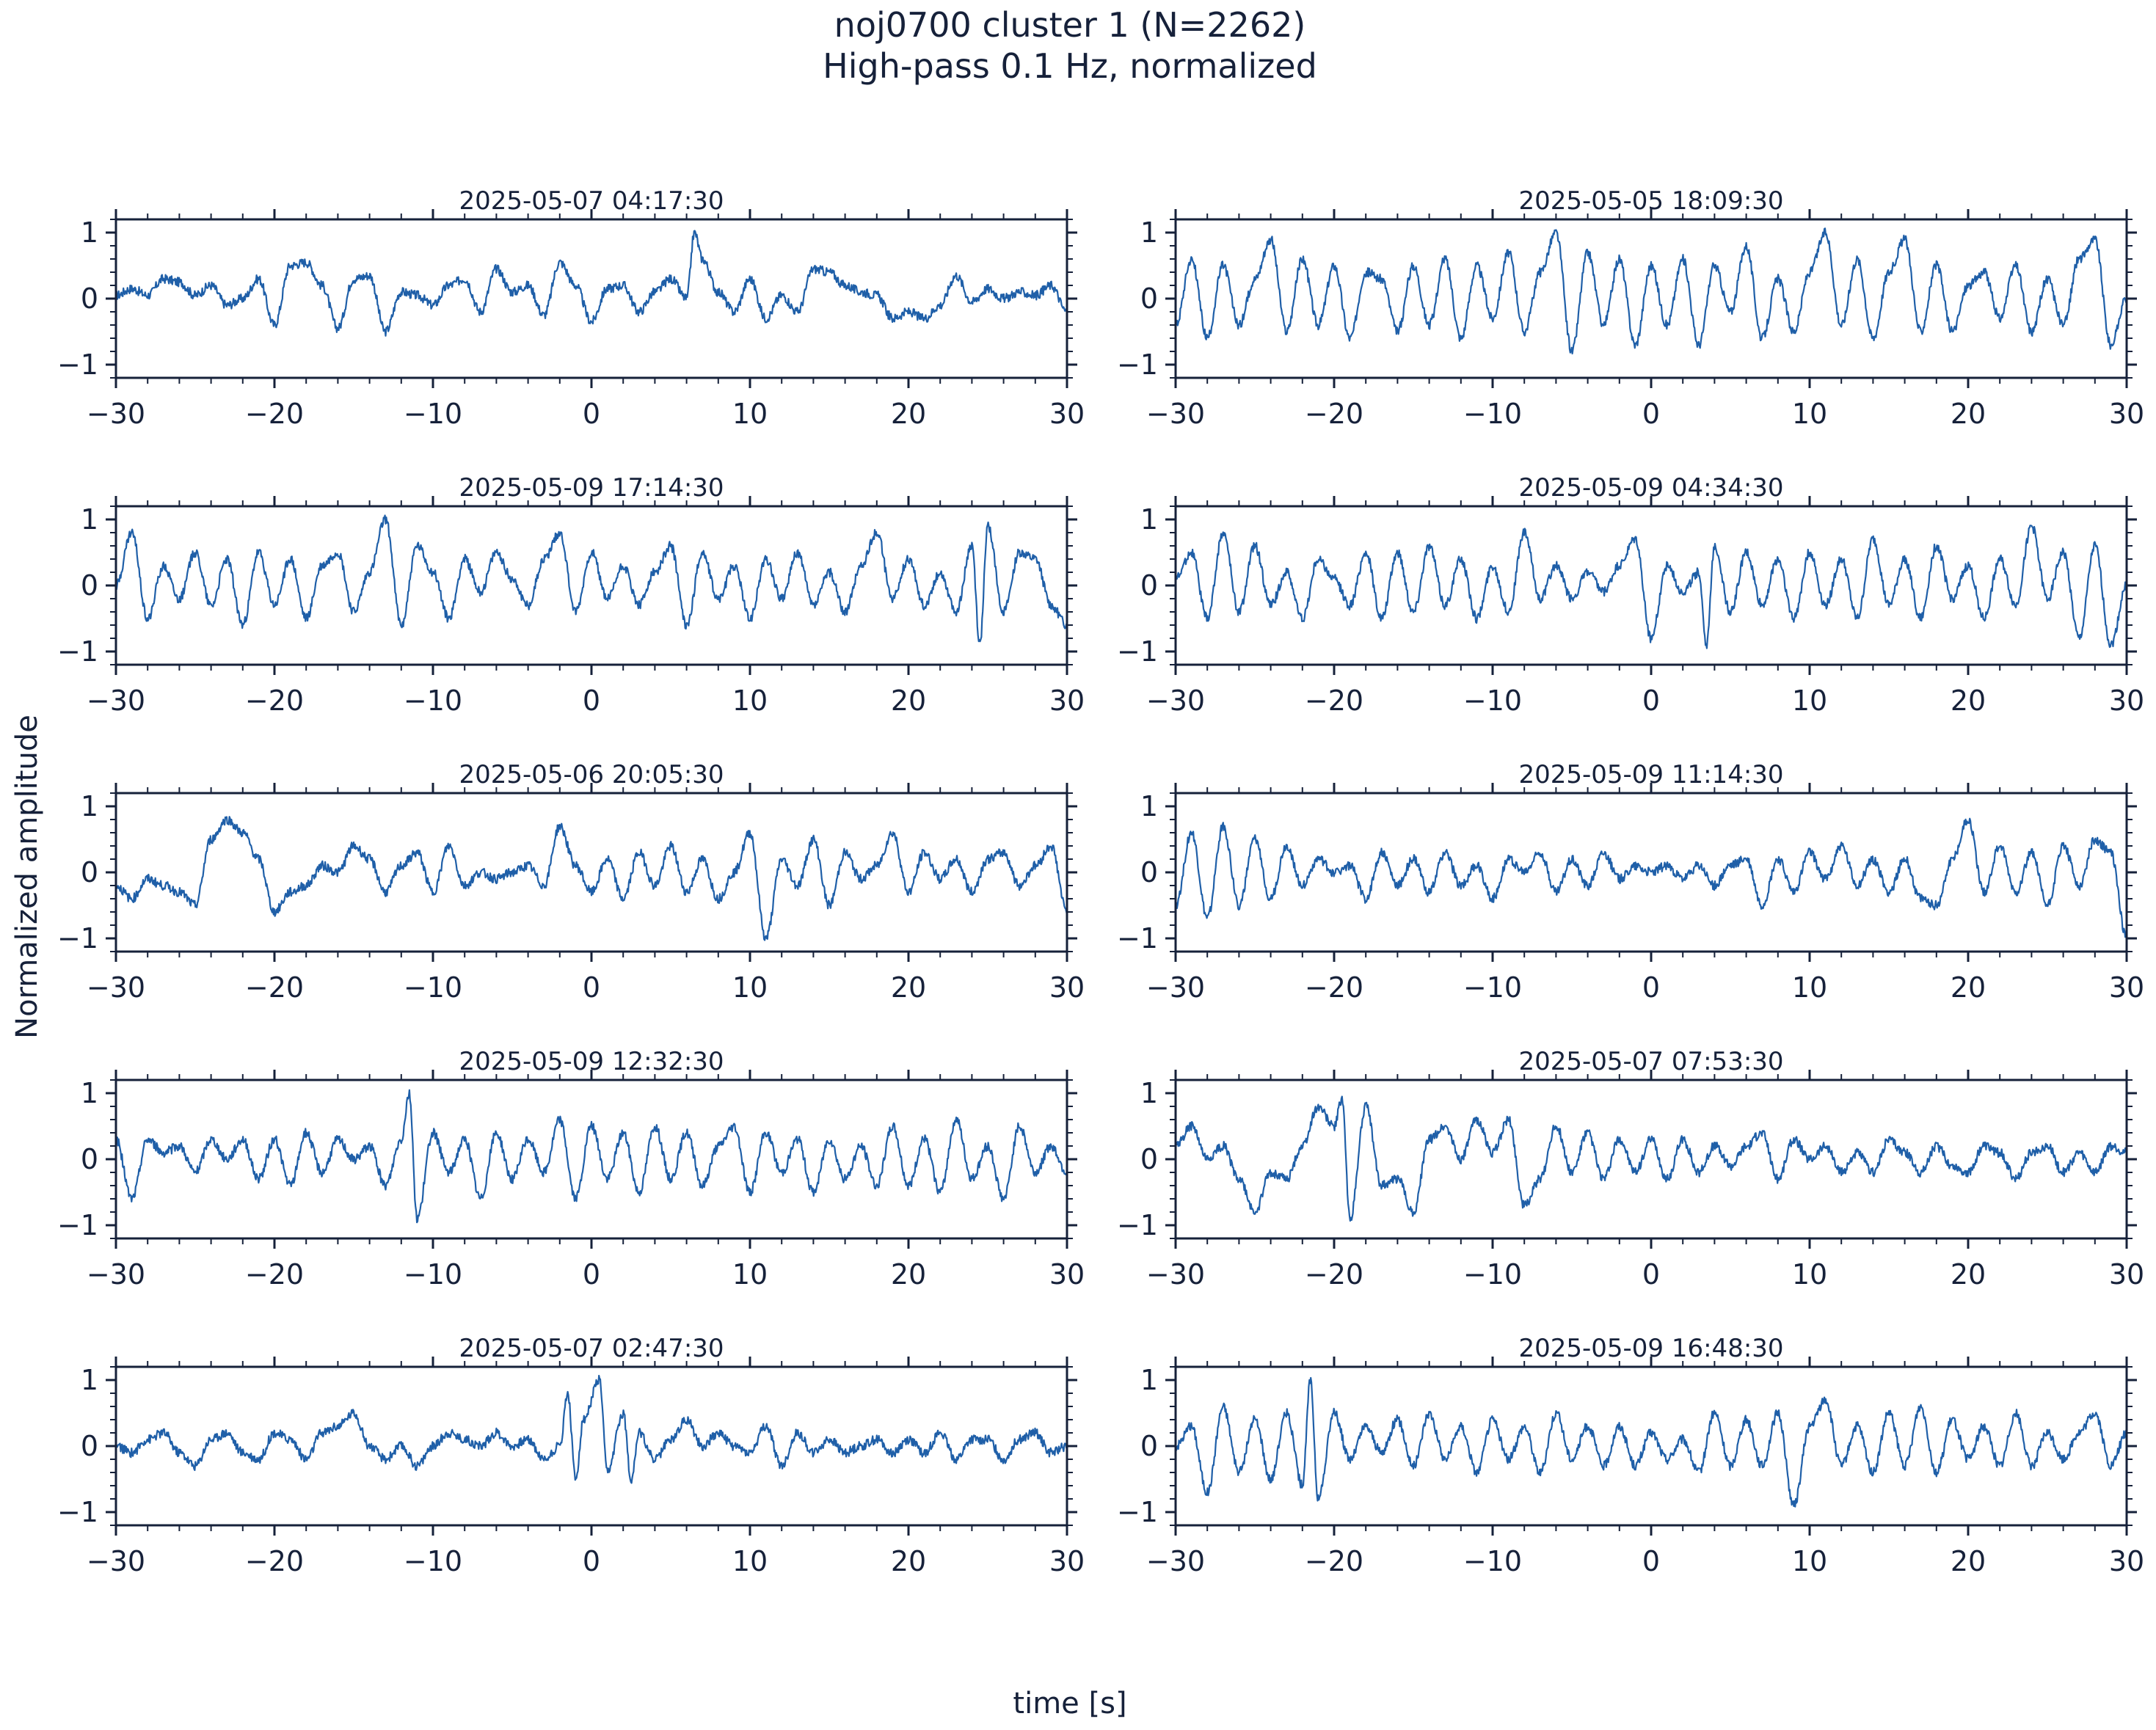 Image resolution: width=2156 pixels, height=1730 pixels. What do you see at coordinates (1070, 66) in the screenshot?
I see `figure-subtitle: High-pass 0.1 Hz, normalized` at bounding box center [1070, 66].